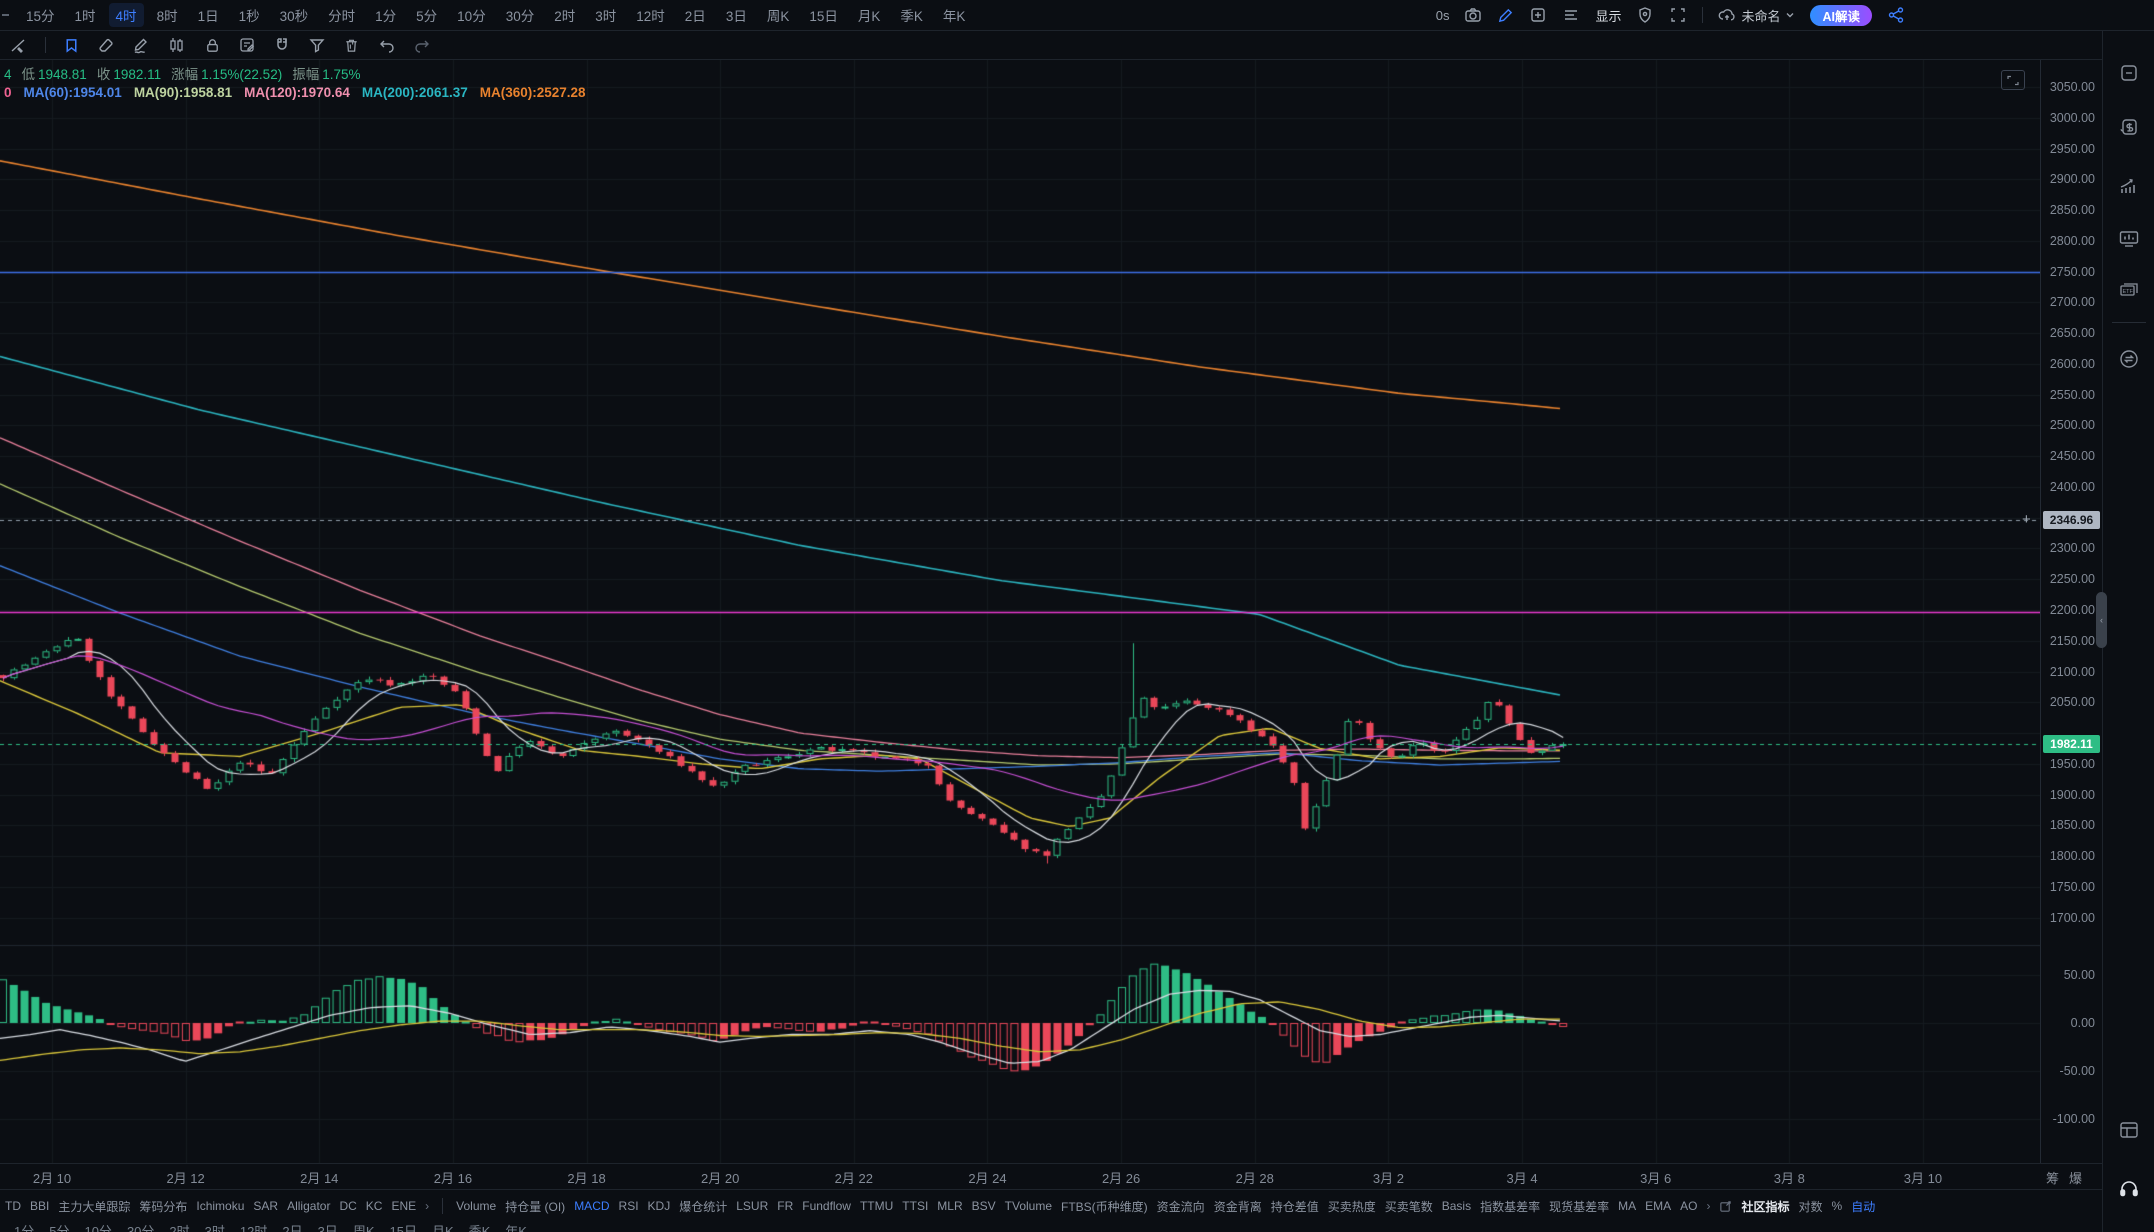  What do you see at coordinates (1180, 1206) in the screenshot?
I see `indicator-tab-资金流向: 资金流向` at bounding box center [1180, 1206].